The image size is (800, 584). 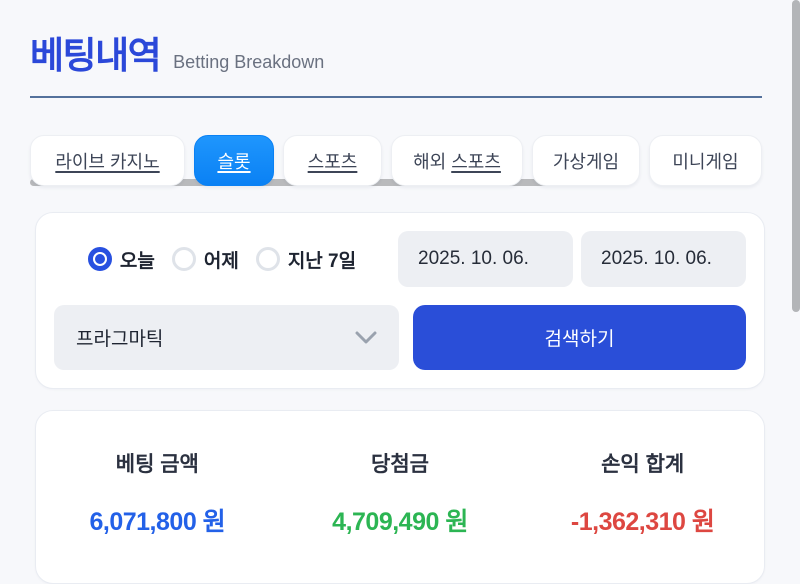 I want to click on radio-period-yesterday: 어제, so click(x=205, y=259).